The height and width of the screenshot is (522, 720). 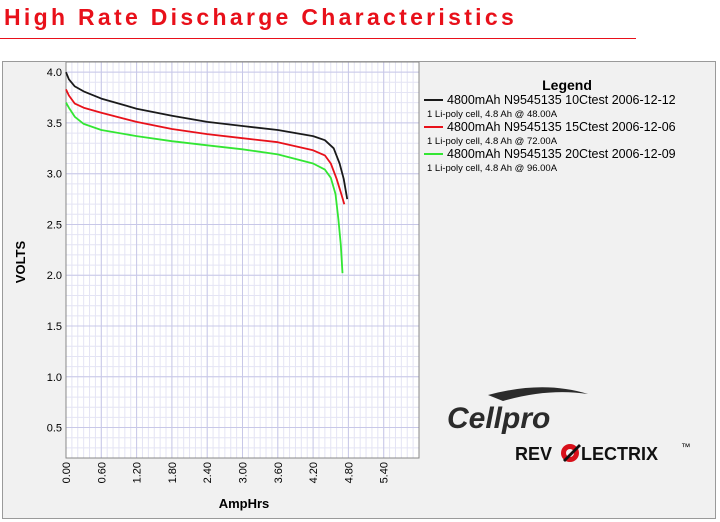 I want to click on legend-series-name: 4800mAh N9545135 10Ctest 2006-12-12, so click(x=561, y=100).